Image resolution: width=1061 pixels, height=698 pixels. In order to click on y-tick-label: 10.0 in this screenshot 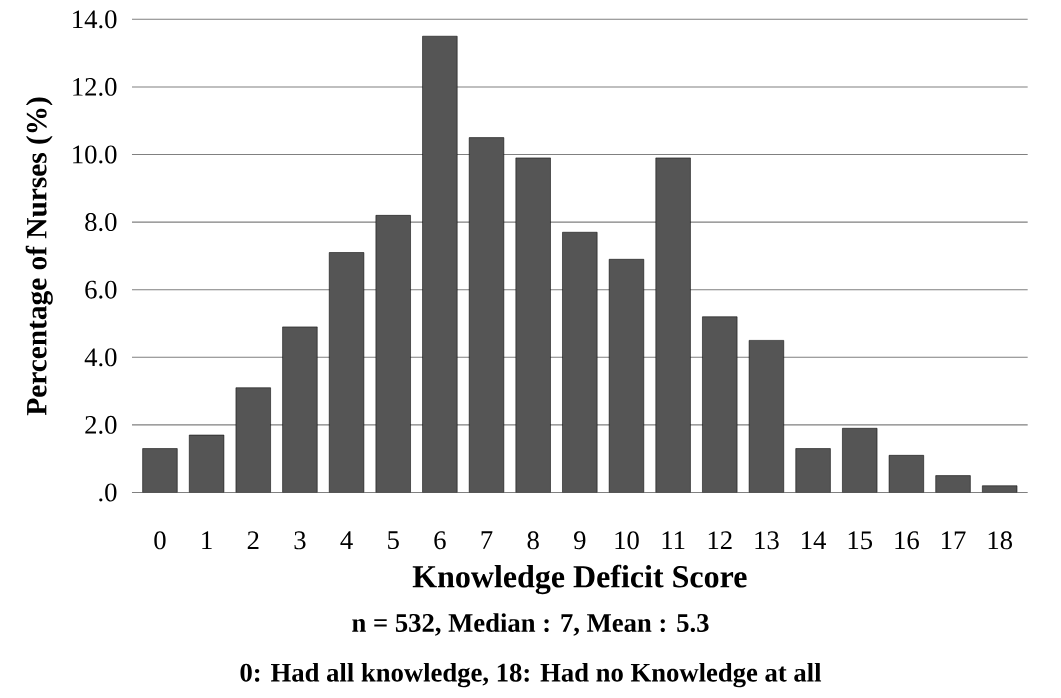, I will do `click(95, 154)`.